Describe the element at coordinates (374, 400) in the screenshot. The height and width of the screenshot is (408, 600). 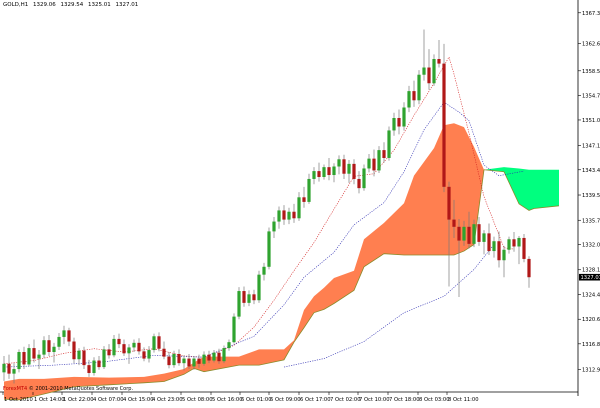
I see `time-tick-label: 7 Oct 10:00` at that location.